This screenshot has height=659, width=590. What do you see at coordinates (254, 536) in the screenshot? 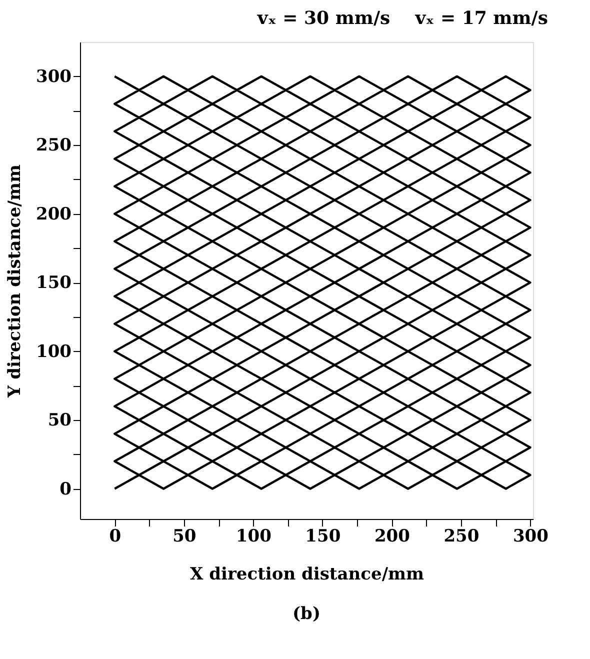
I see `x-tick-label: 100` at bounding box center [254, 536].